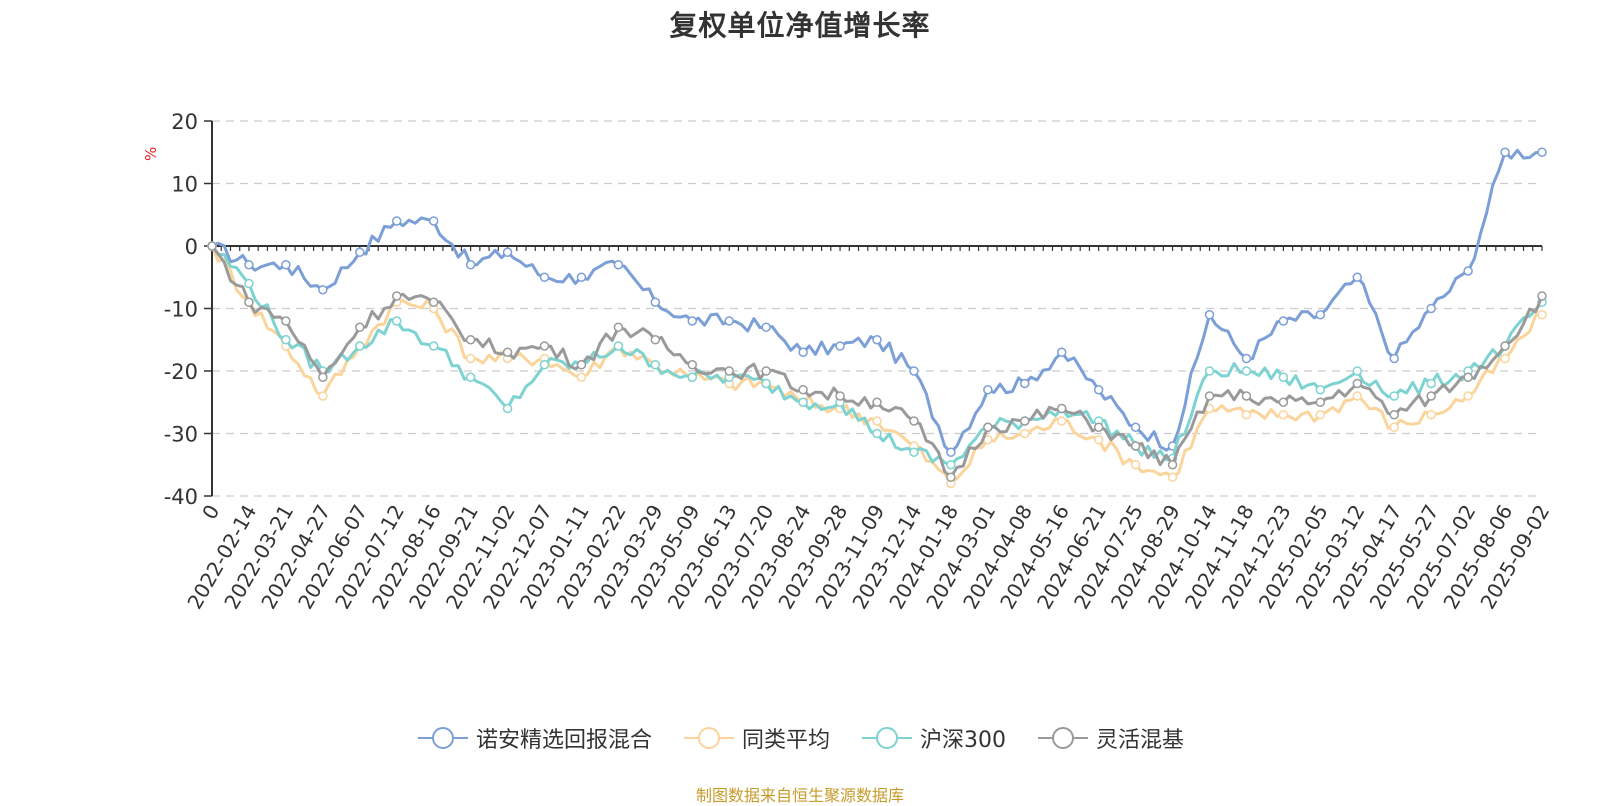 Image resolution: width=1600 pixels, height=806 pixels. Describe the element at coordinates (151, 154) in the screenshot. I see `y-axis-unit-label: %` at that location.